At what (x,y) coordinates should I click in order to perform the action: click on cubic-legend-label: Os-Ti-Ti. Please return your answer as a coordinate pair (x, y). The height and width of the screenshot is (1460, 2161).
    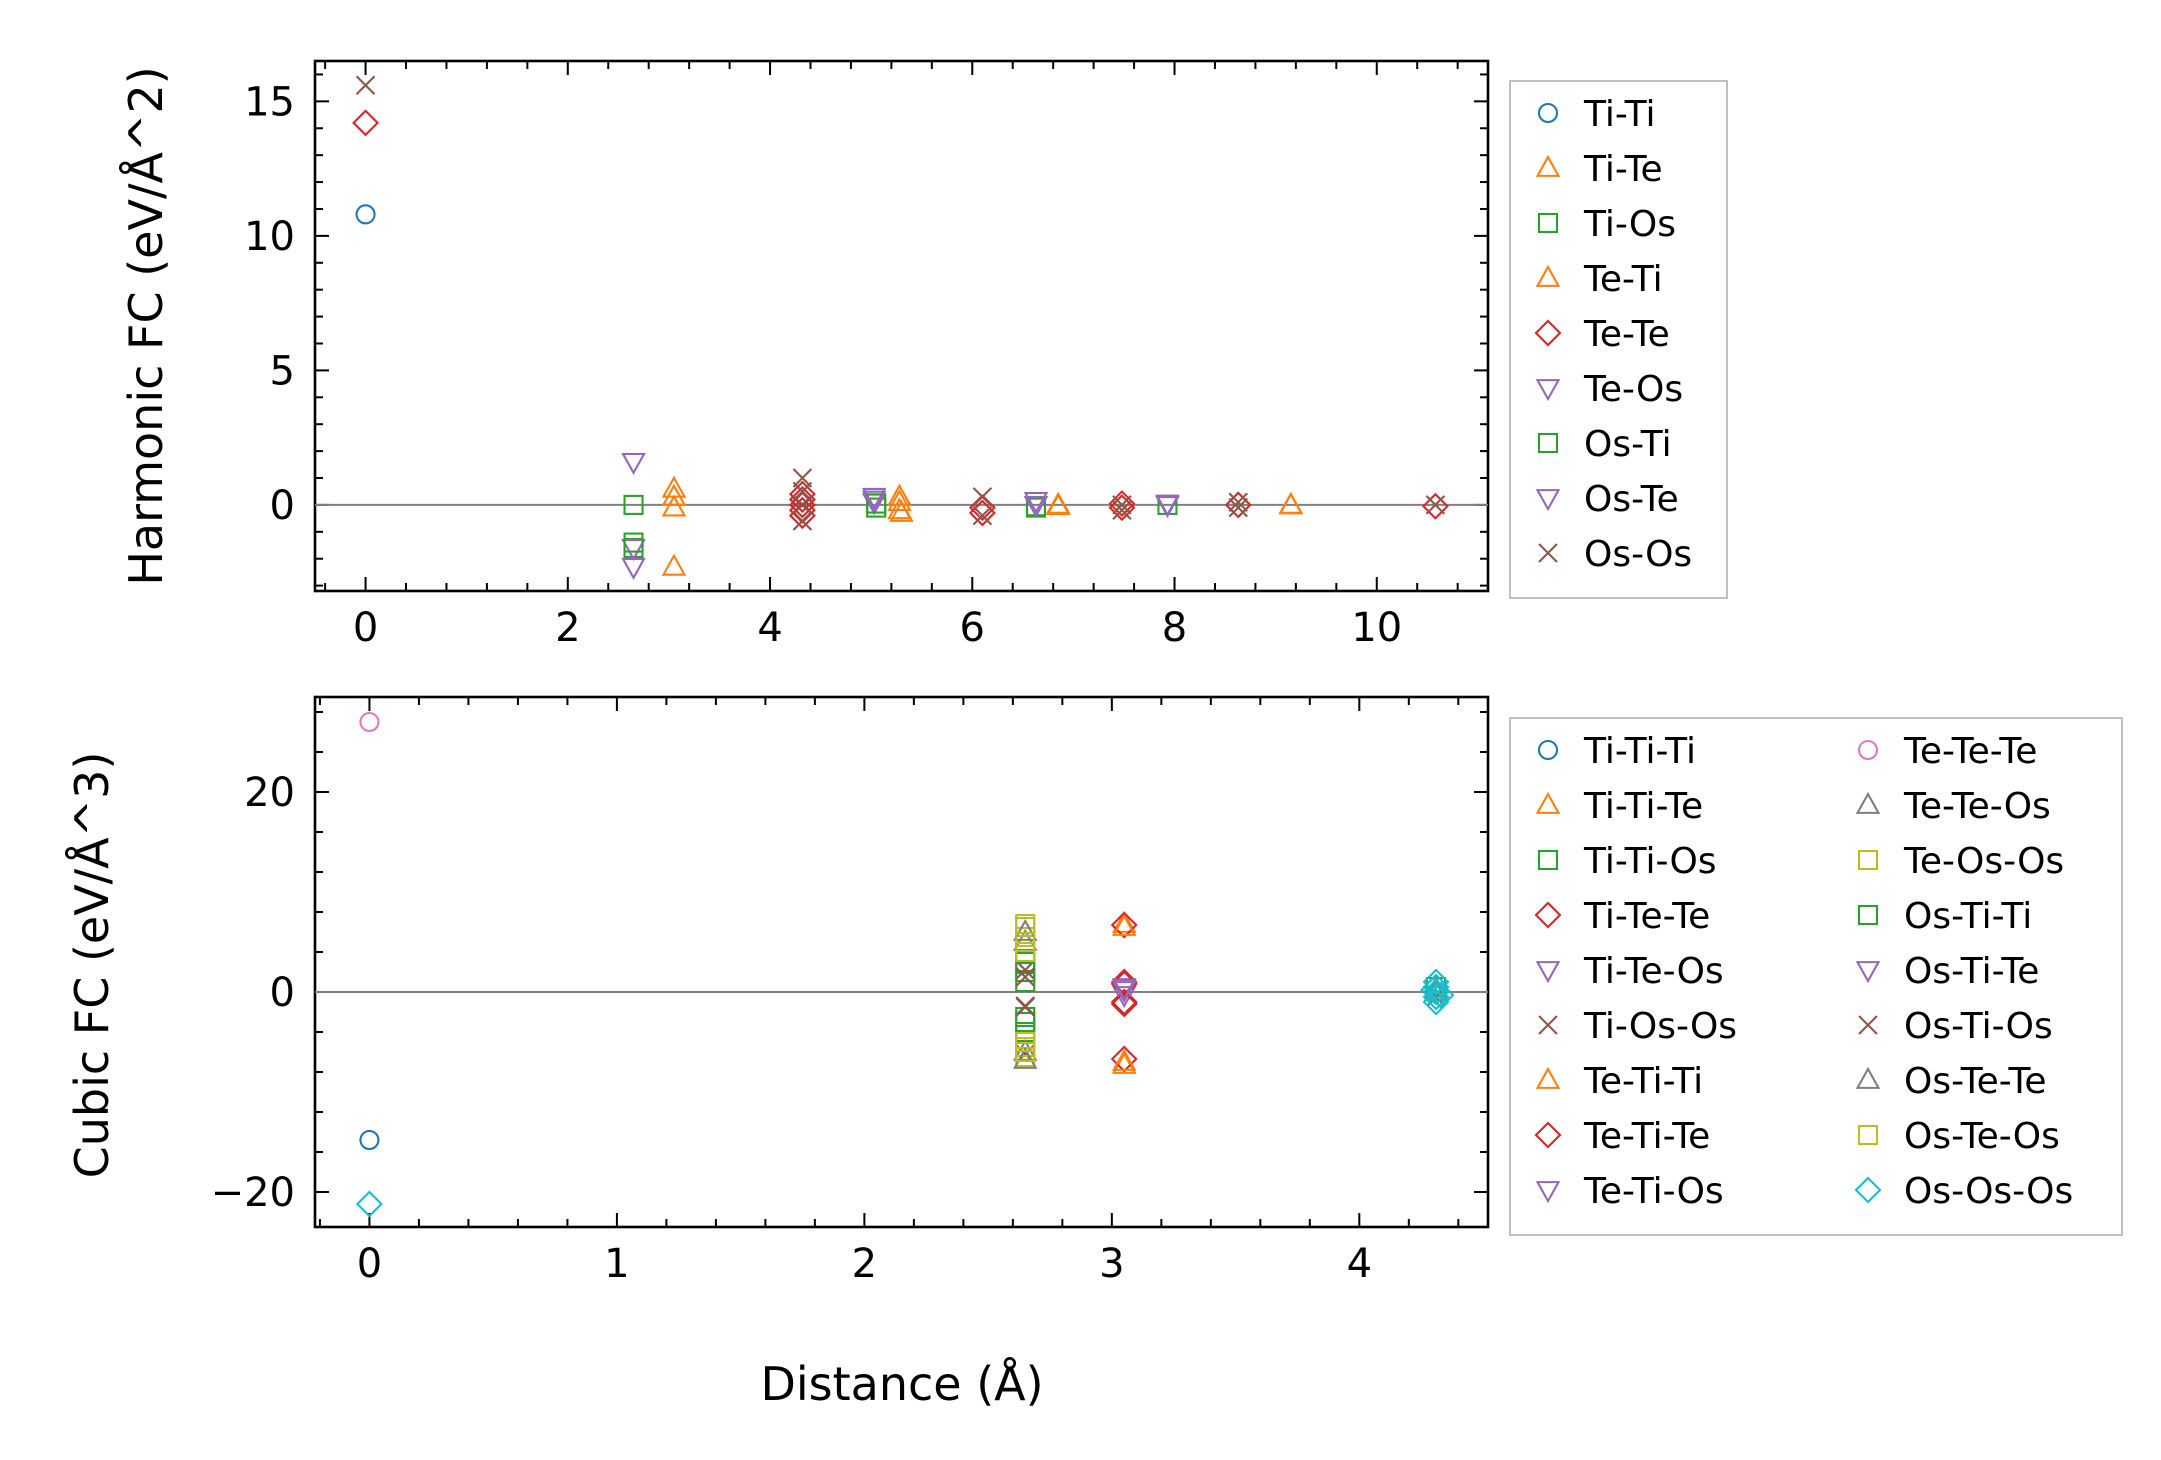
    Looking at the image, I should click on (1968, 916).